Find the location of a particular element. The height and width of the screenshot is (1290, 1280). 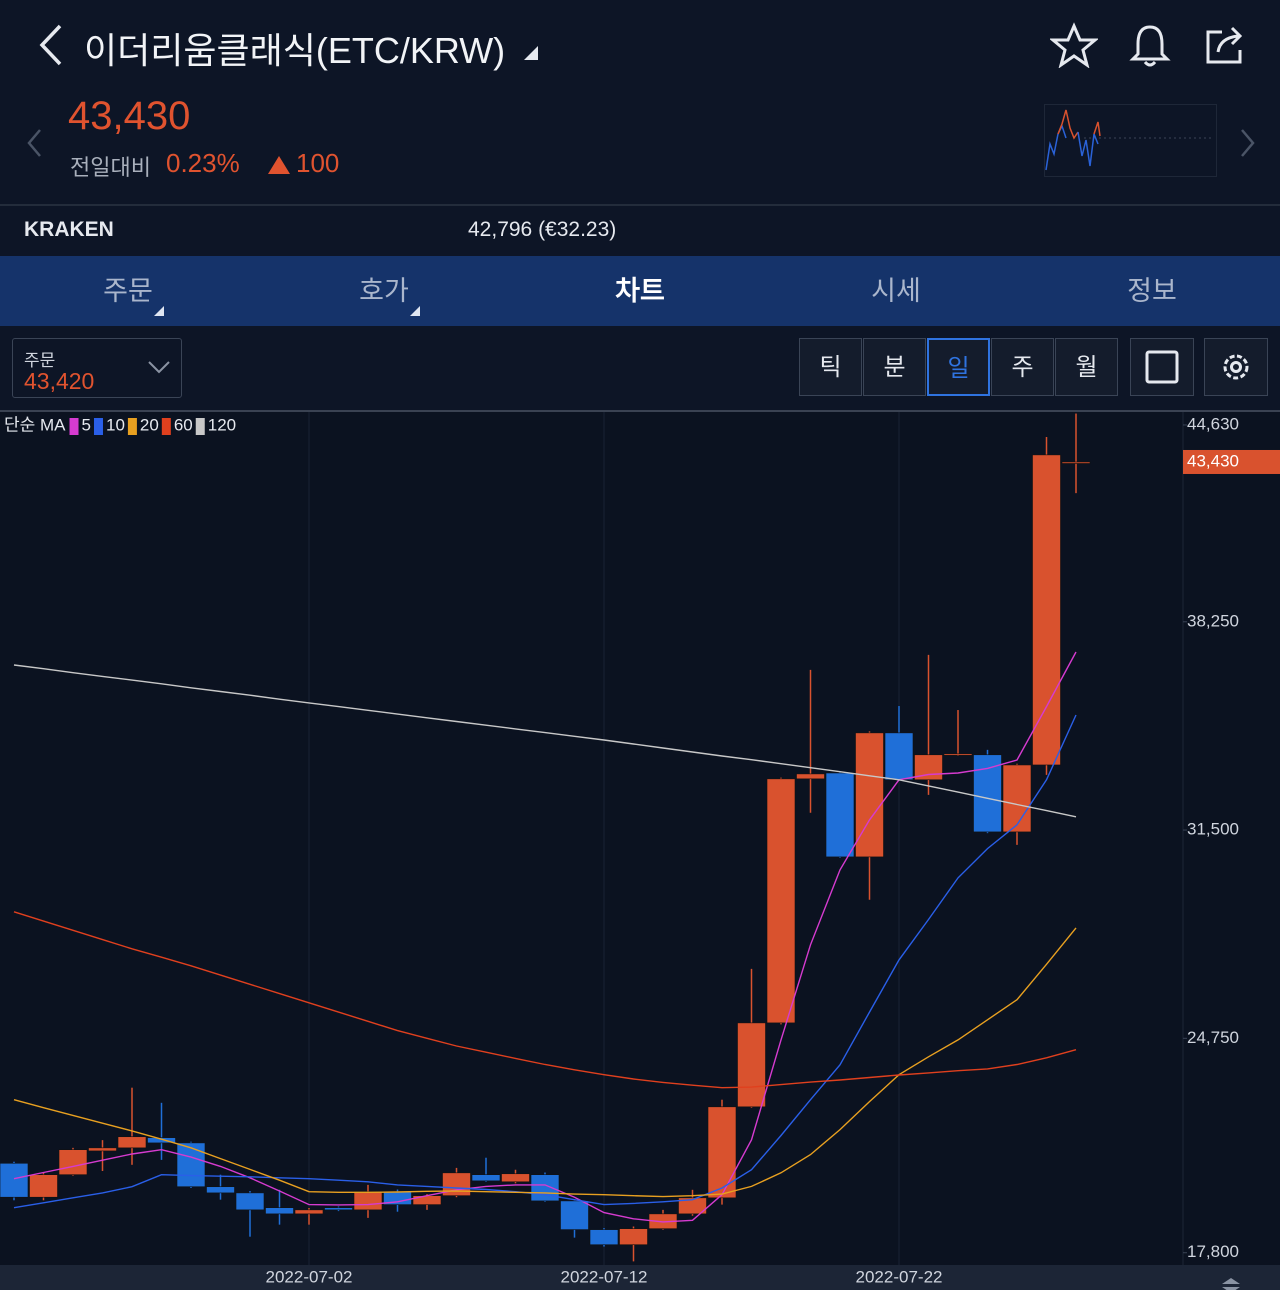

exchange-row is located at coordinates (640, 231).